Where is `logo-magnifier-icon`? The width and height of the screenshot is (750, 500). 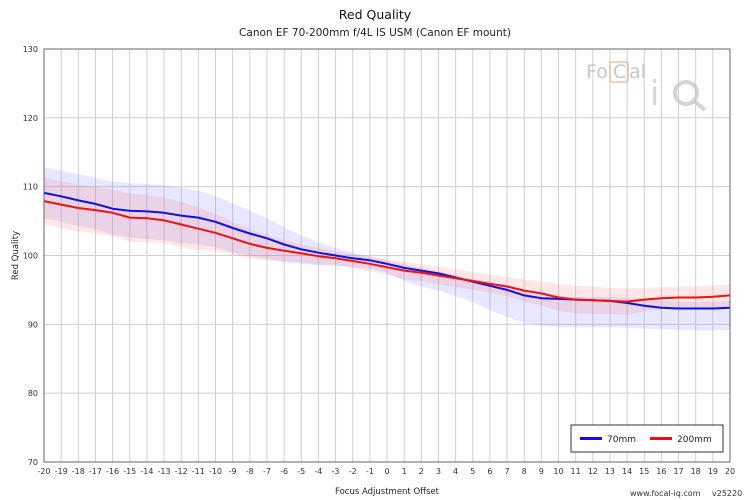 logo-magnifier-icon is located at coordinates (686, 93).